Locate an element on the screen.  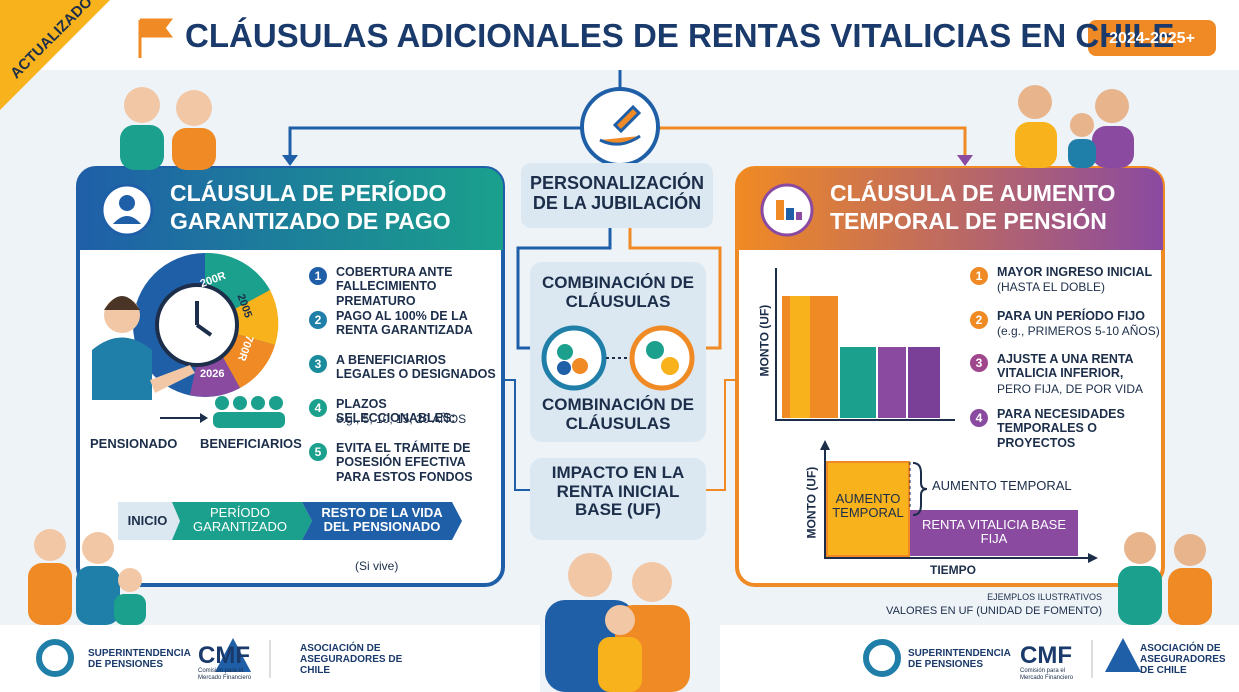
chart2-y-label: MONTO (UF) is located at coordinates (811, 502).